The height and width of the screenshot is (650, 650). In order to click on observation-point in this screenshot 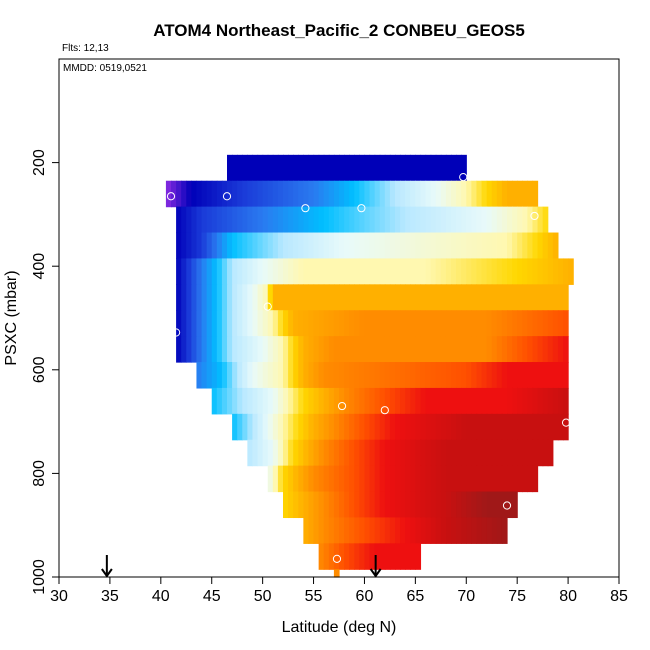, I will do `click(267, 306)`.